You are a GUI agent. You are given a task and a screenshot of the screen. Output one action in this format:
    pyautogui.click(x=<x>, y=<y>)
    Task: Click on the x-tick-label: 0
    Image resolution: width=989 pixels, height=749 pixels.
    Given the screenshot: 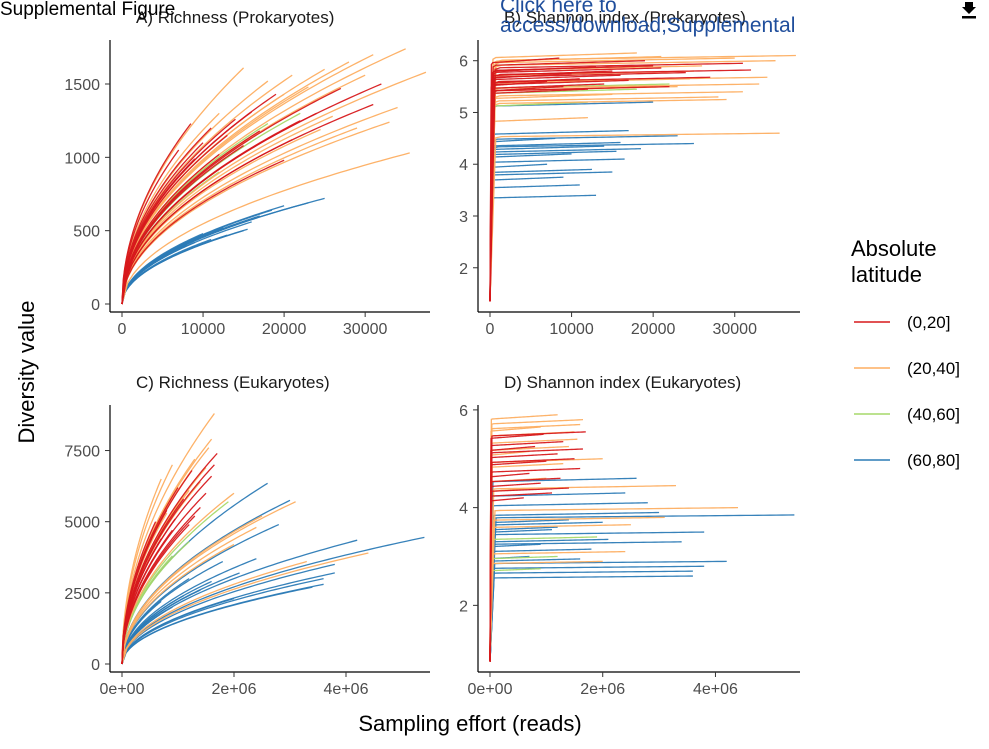 What is the action you would take?
    pyautogui.click(x=122, y=329)
    